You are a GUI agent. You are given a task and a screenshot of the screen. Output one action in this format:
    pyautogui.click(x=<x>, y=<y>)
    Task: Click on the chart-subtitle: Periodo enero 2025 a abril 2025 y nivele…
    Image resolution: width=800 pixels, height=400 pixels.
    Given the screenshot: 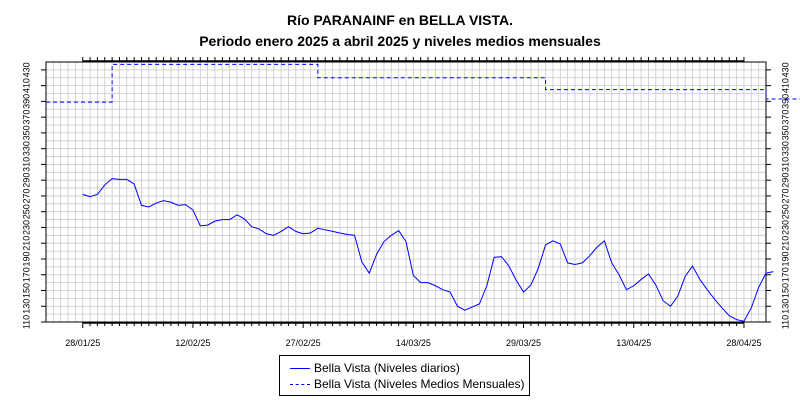 What is the action you would take?
    pyautogui.click(x=400, y=41)
    